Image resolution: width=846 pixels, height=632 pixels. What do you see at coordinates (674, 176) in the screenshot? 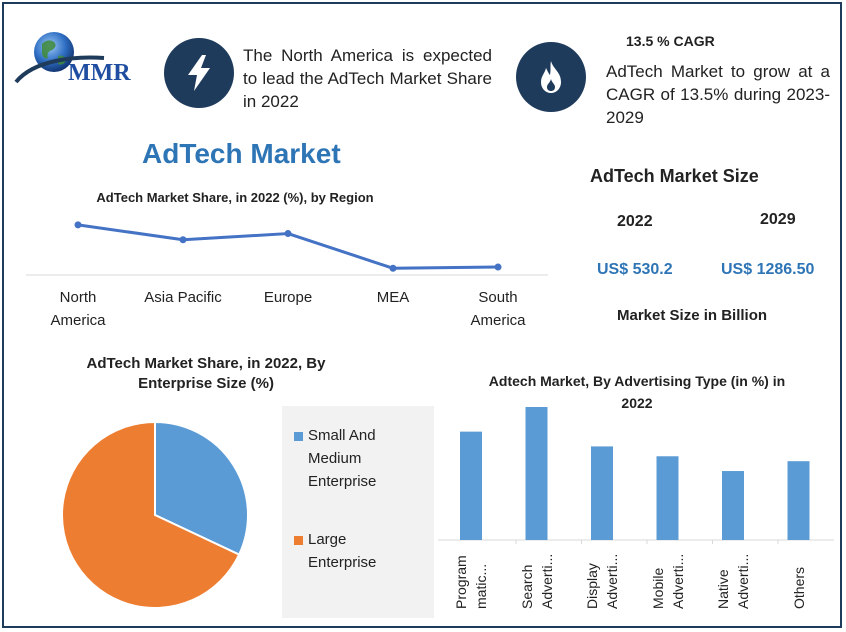
I see `market-size-title: AdTech Market Size` at bounding box center [674, 176].